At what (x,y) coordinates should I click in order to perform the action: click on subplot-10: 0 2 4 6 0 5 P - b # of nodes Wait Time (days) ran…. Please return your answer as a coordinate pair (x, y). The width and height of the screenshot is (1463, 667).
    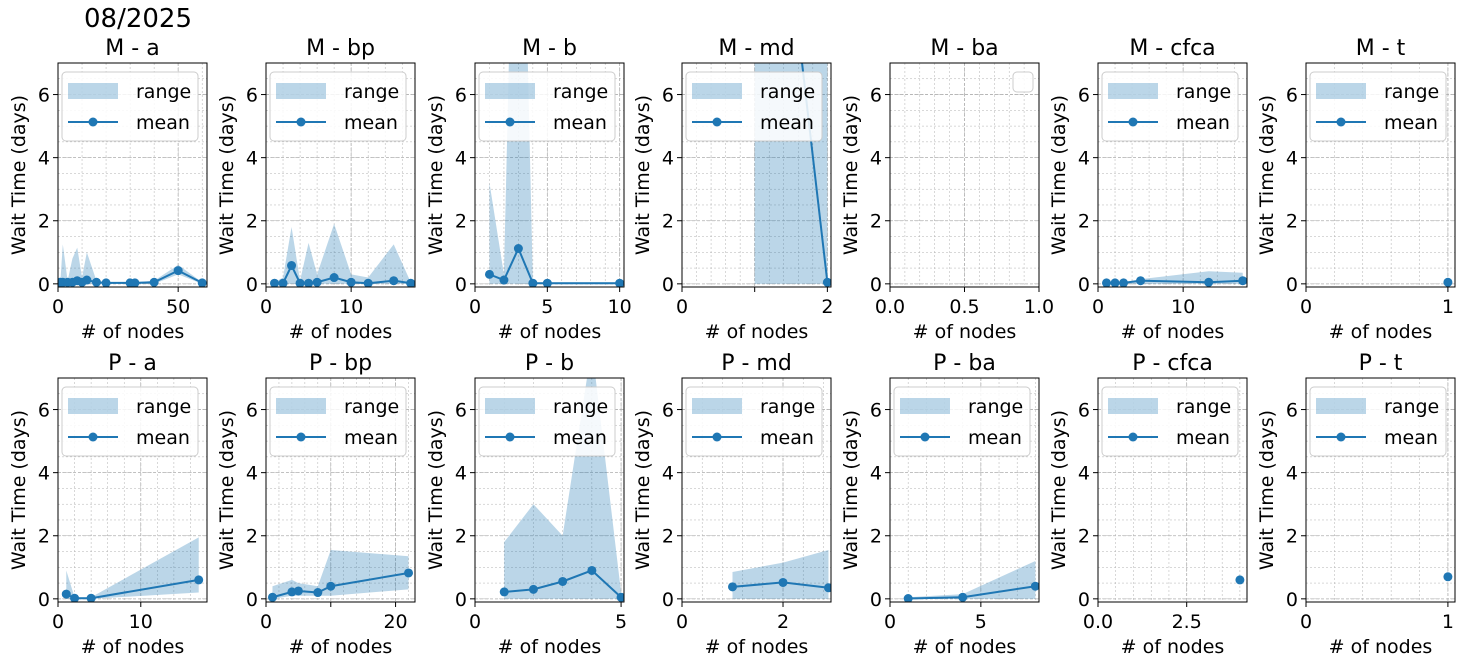
    Looking at the image, I should click on (526, 504).